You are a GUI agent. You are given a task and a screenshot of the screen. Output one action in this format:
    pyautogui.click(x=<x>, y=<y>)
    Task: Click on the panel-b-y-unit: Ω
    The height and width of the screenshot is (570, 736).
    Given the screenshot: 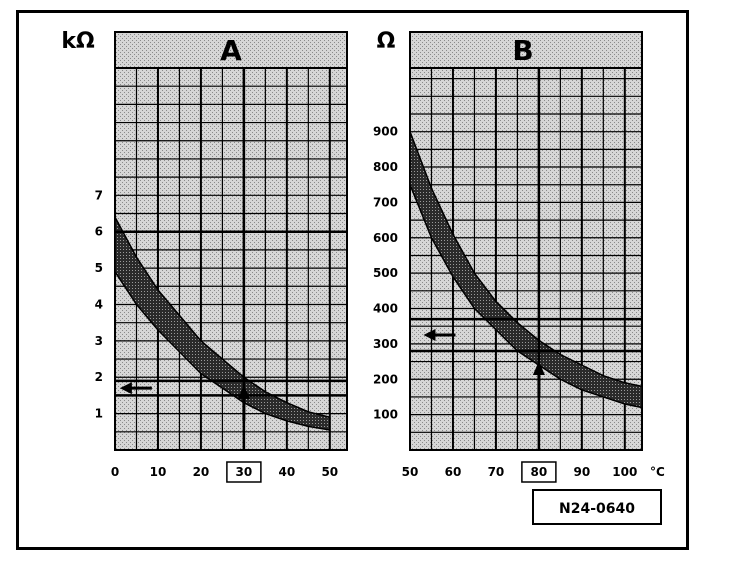 What is the action you would take?
    pyautogui.click(x=386, y=41)
    